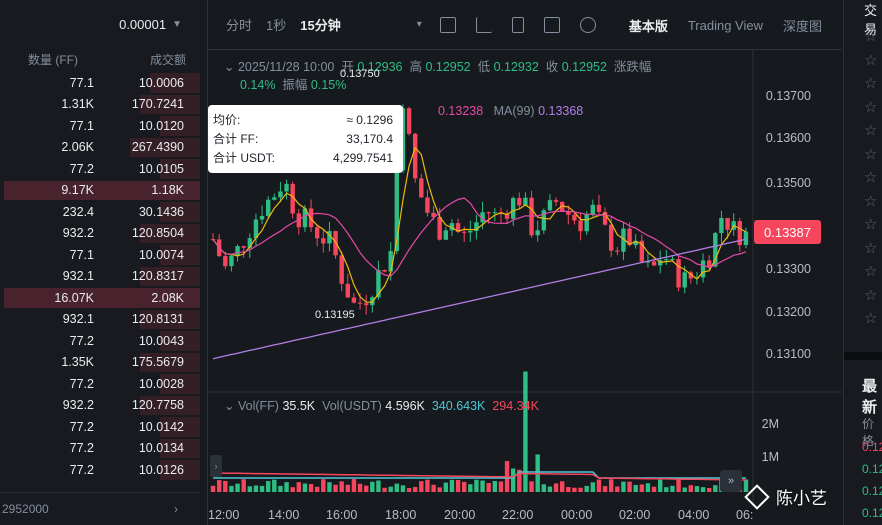  What do you see at coordinates (157, 276) in the screenshot?
I see `row-total: 120.8317` at bounding box center [157, 276].